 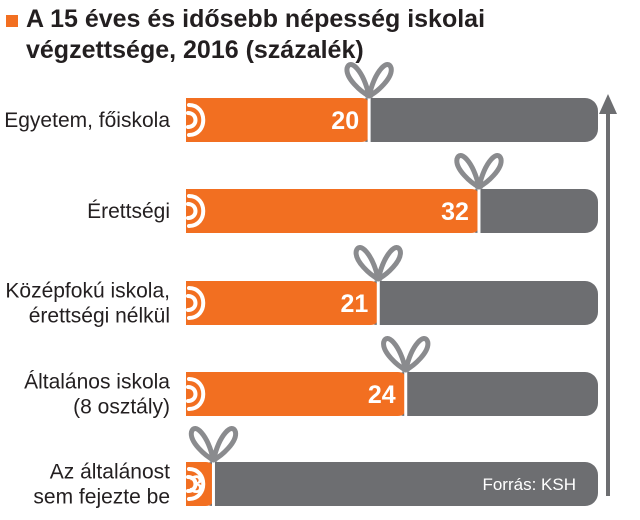 I want to click on title-marker-fill, so click(x=12, y=21).